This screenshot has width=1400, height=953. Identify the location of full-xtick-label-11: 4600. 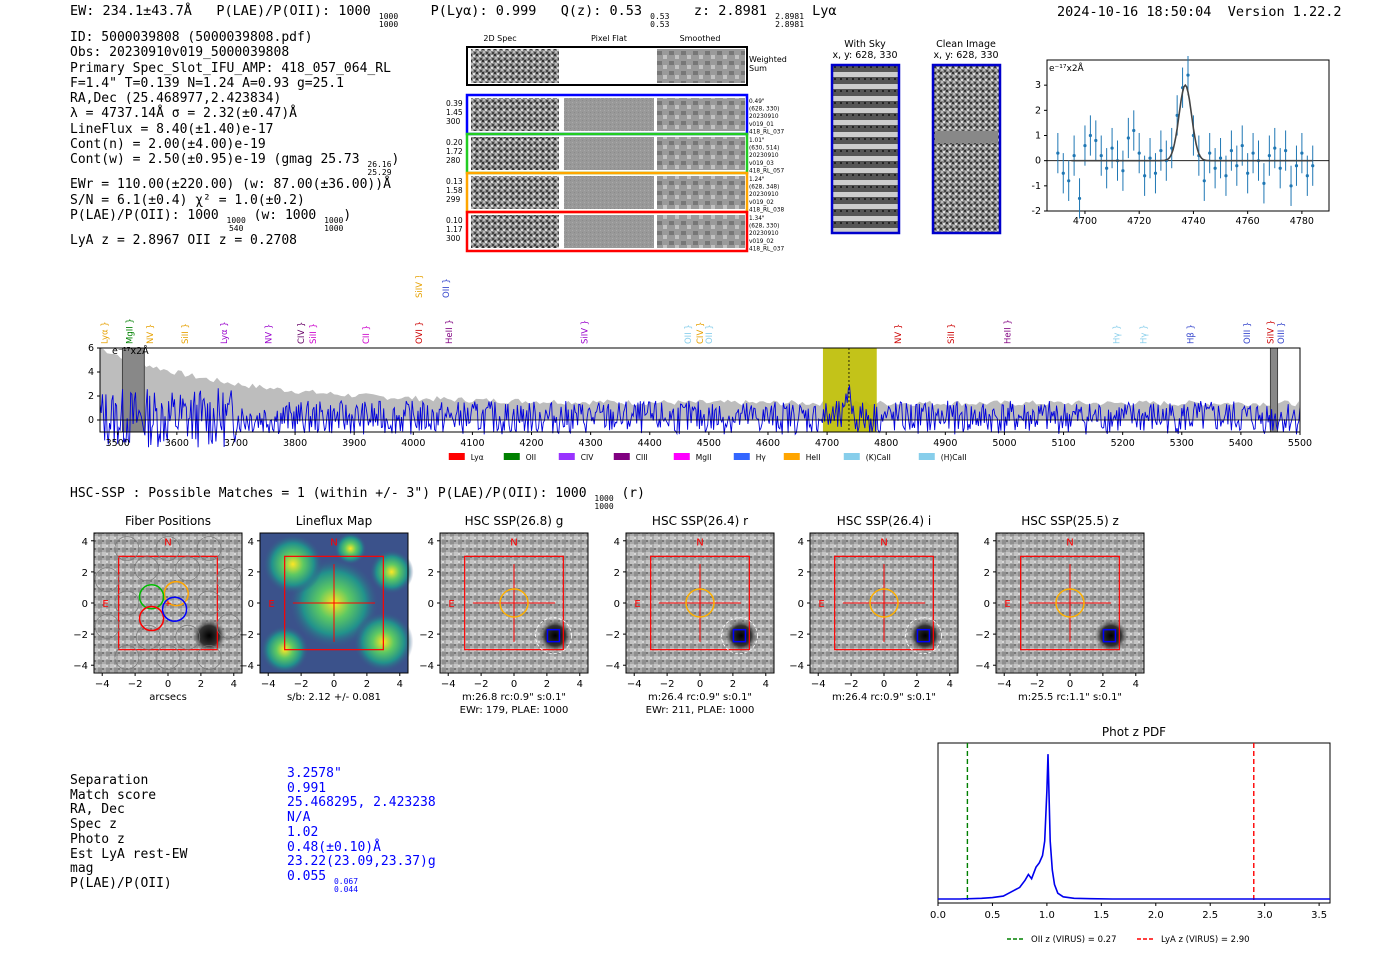
(768, 443).